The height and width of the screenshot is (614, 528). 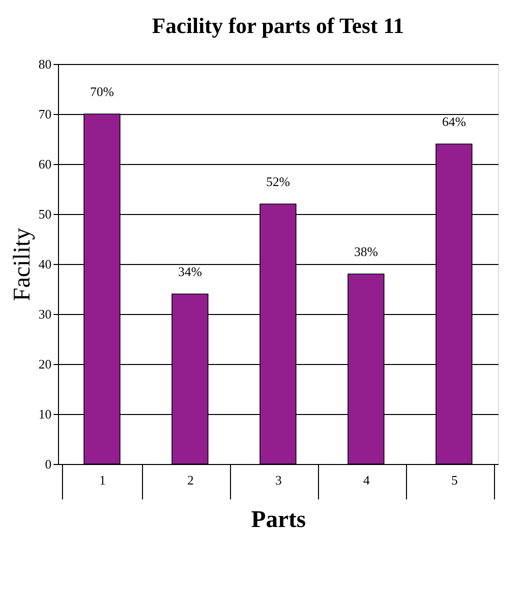 What do you see at coordinates (278, 480) in the screenshot?
I see `x-tick-label: 3` at bounding box center [278, 480].